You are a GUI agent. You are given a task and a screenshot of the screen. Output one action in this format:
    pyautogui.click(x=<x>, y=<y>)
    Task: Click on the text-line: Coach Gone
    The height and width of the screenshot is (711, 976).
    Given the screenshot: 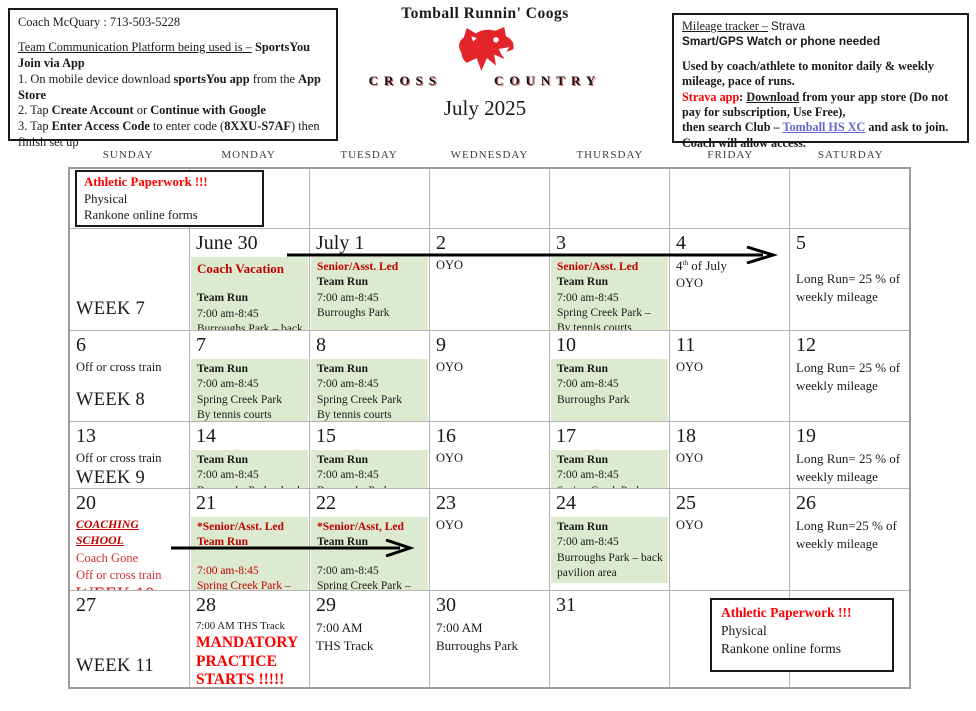 What is the action you would take?
    pyautogui.click(x=130, y=558)
    